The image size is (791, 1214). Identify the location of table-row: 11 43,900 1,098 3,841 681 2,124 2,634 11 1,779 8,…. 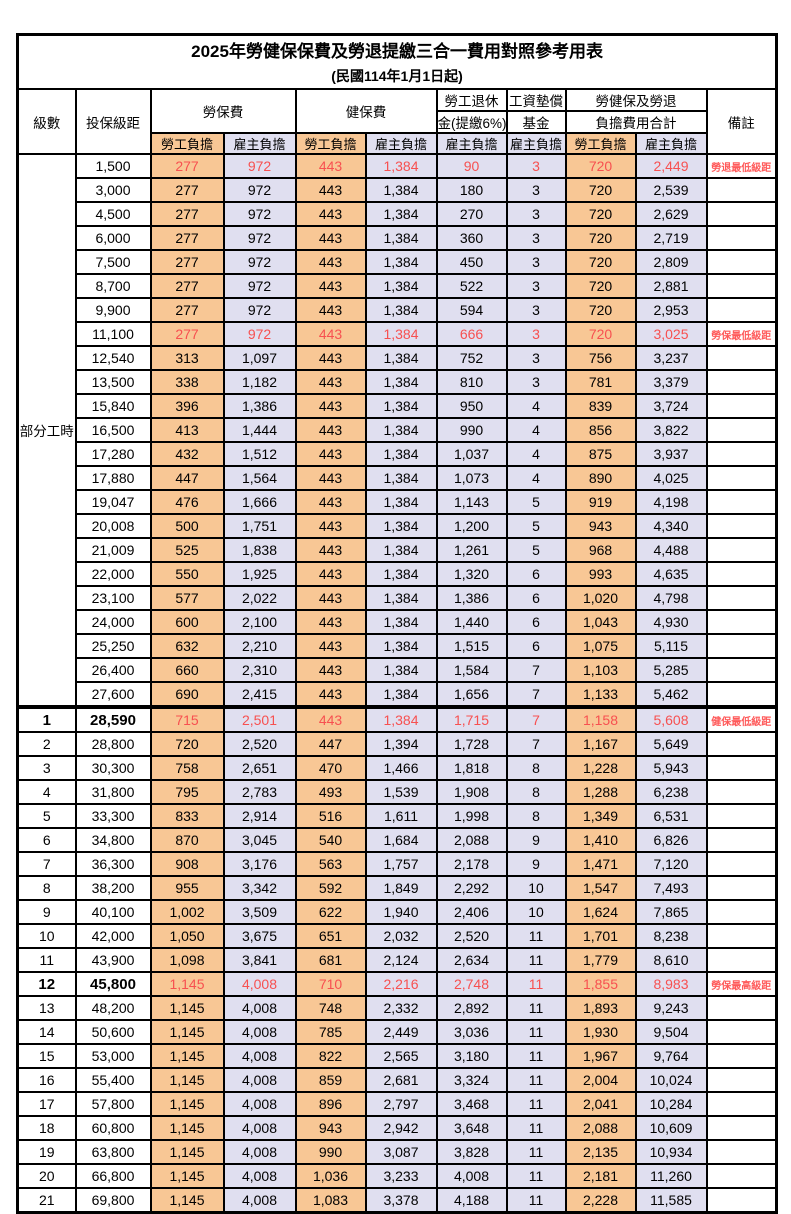
(397, 960).